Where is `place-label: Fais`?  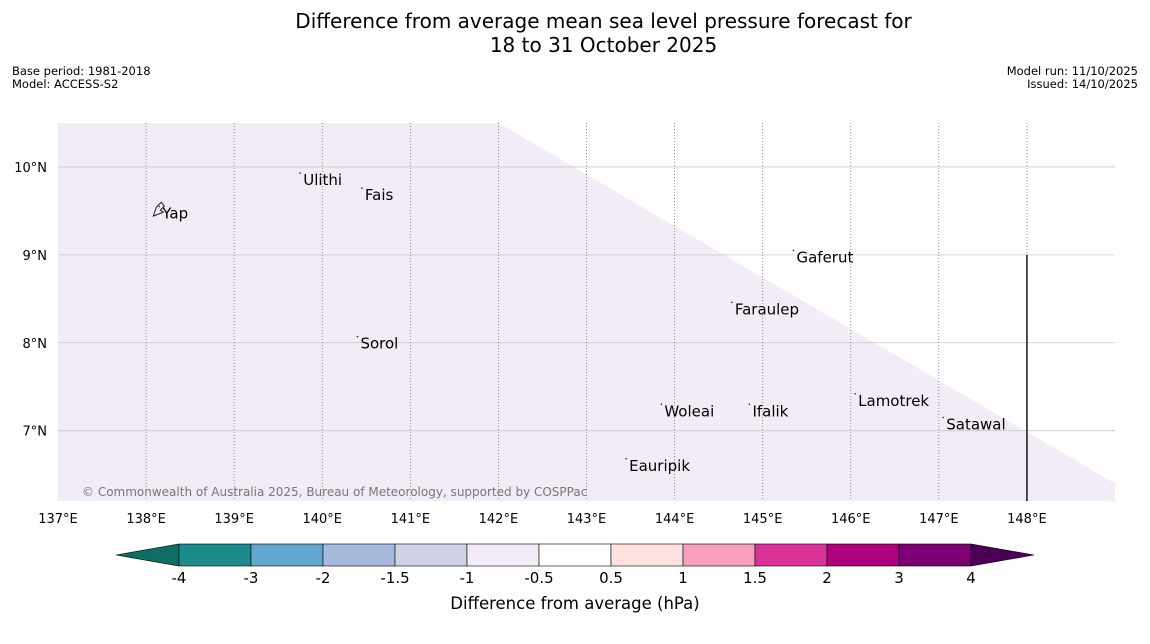
place-label: Fais is located at coordinates (379, 195).